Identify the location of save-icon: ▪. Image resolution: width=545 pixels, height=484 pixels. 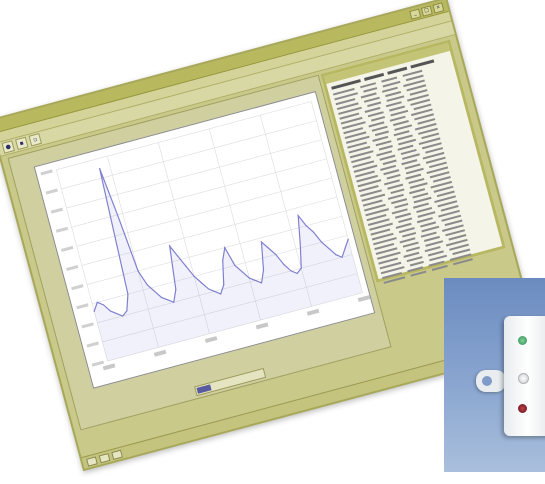
(22, 143).